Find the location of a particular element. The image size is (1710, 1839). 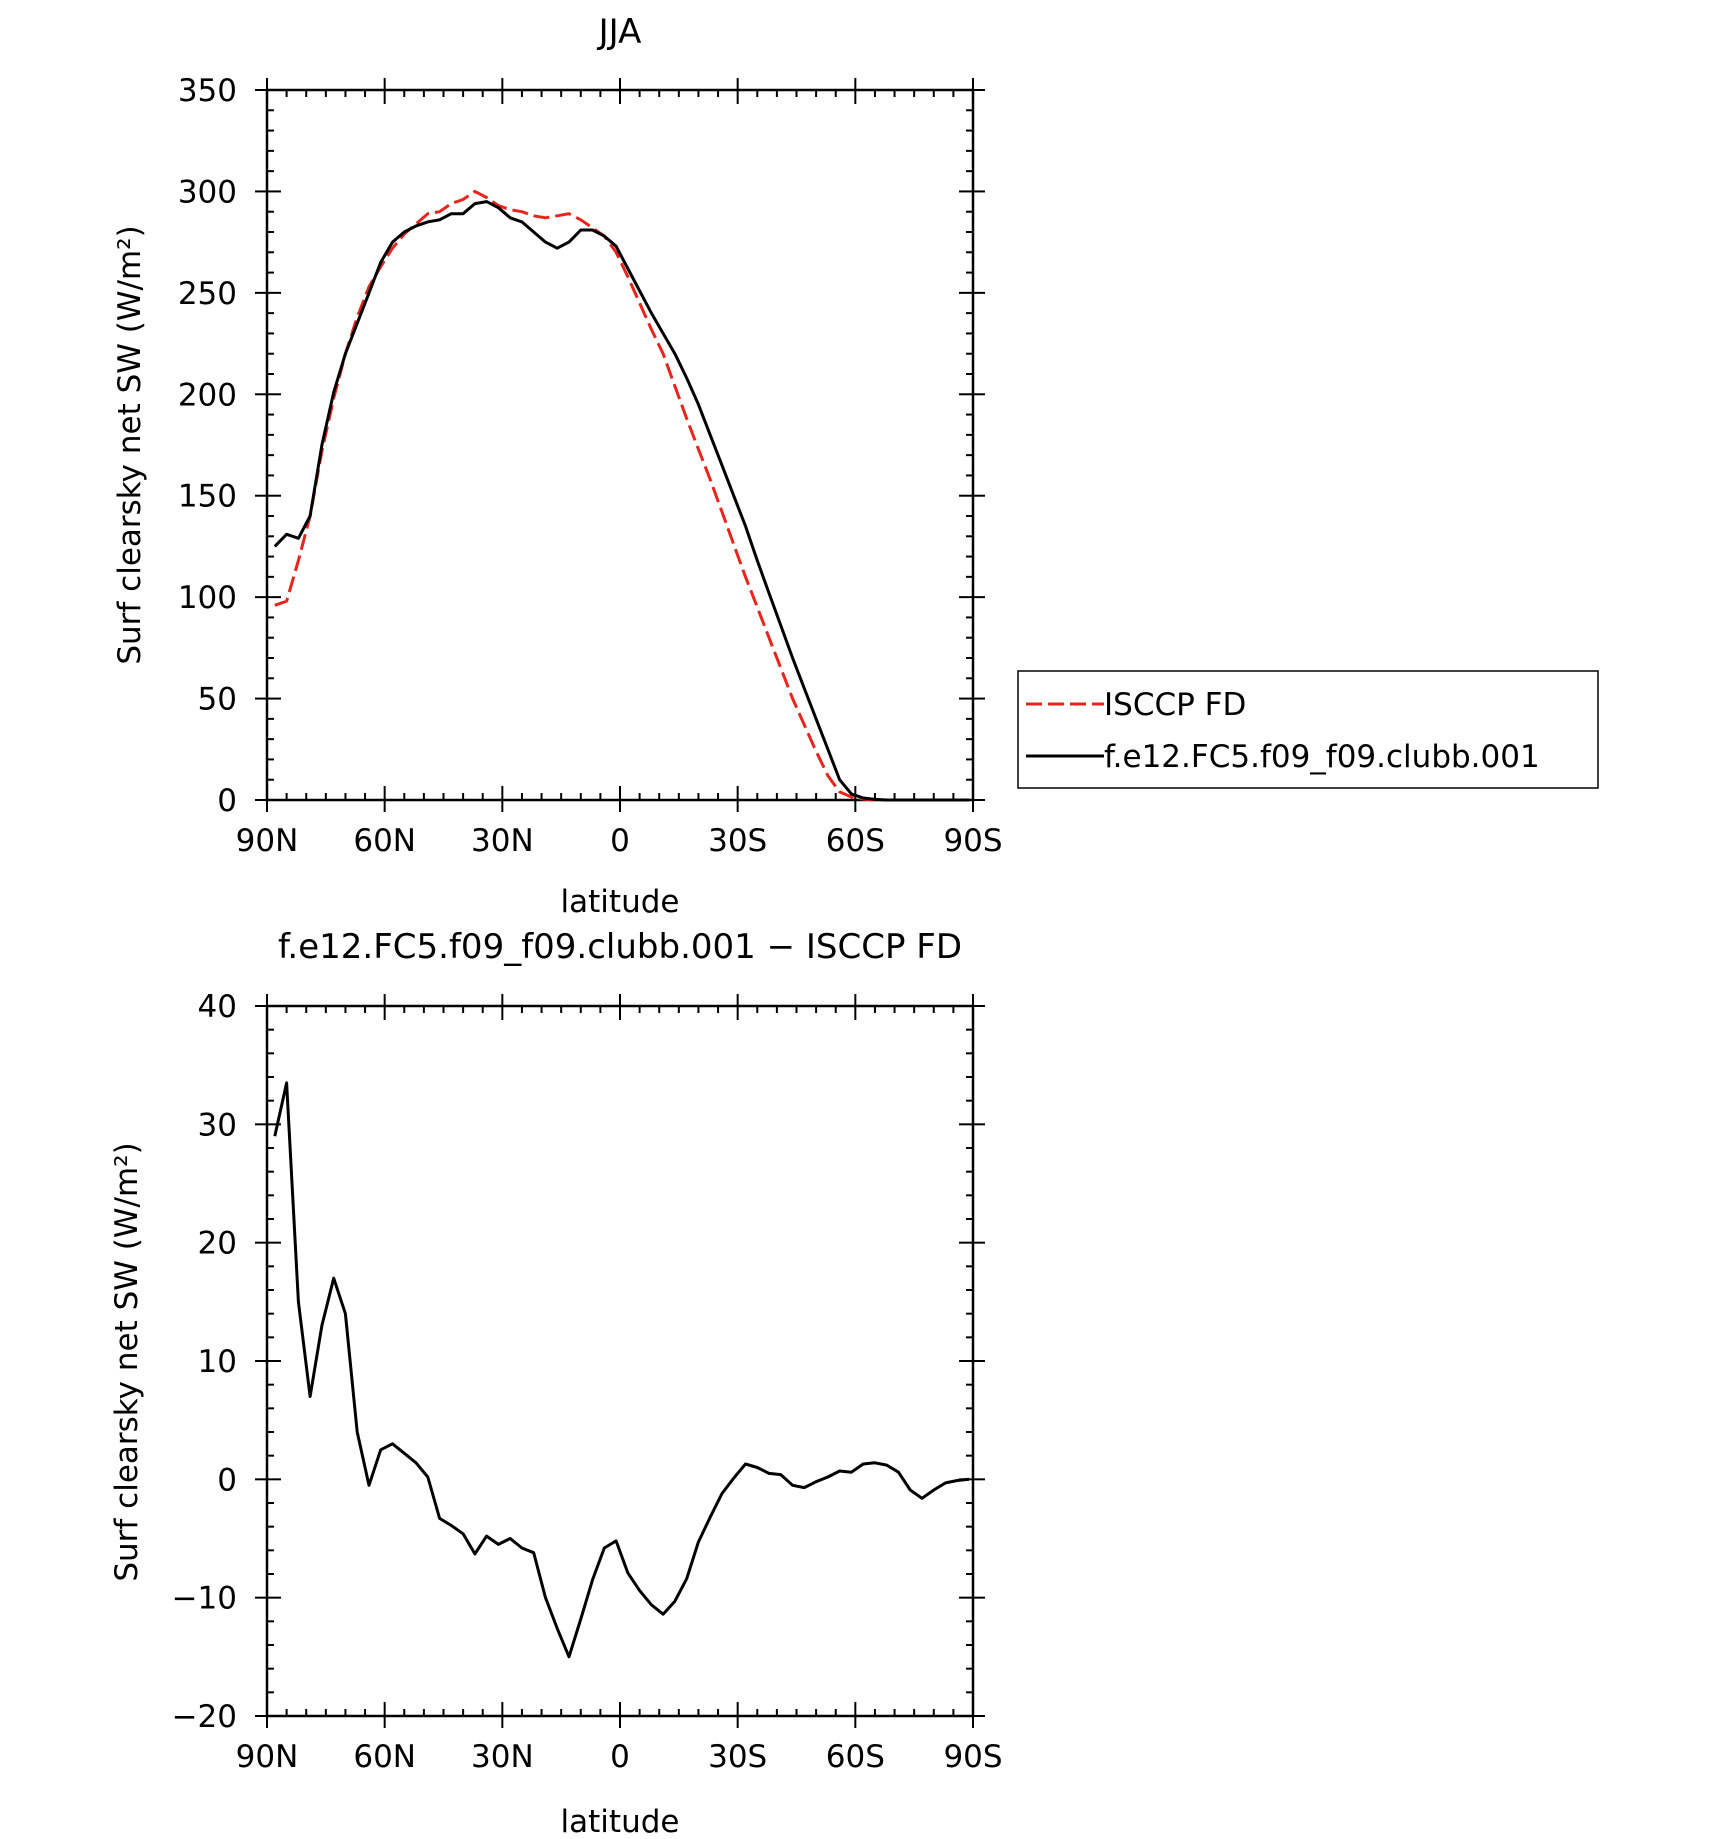

y-tick-label: 350 is located at coordinates (207, 91).